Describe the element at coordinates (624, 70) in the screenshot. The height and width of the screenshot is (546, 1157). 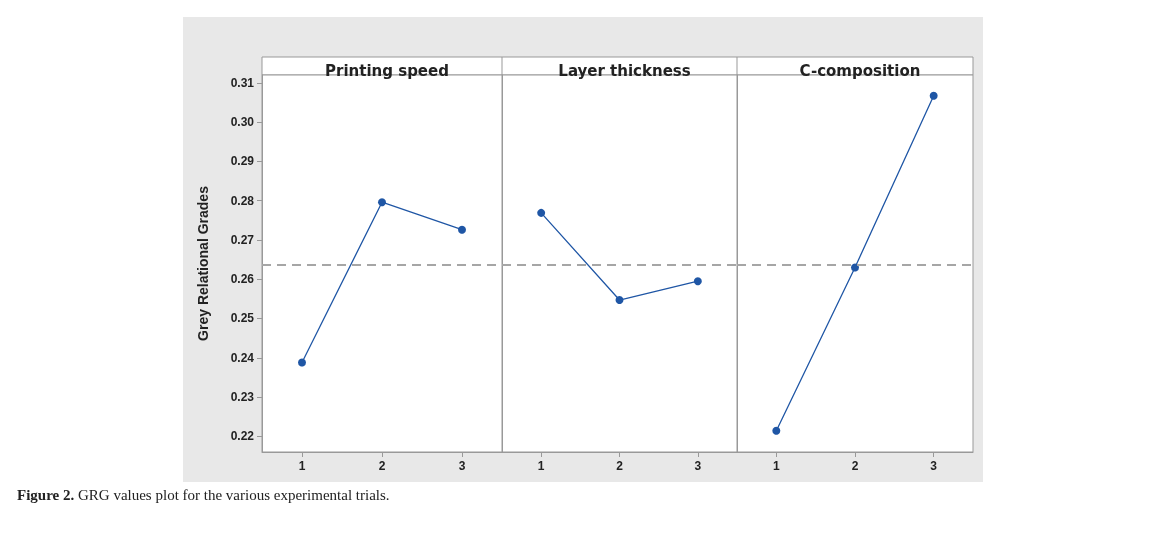
I see `chart-title: Layer thickness` at that location.